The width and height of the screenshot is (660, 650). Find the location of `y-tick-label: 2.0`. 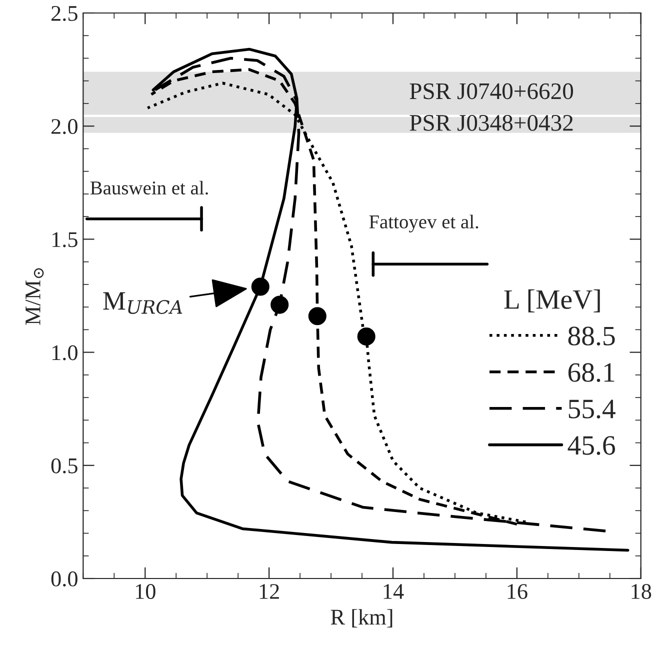

y-tick-label: 2.0 is located at coordinates (64, 126).